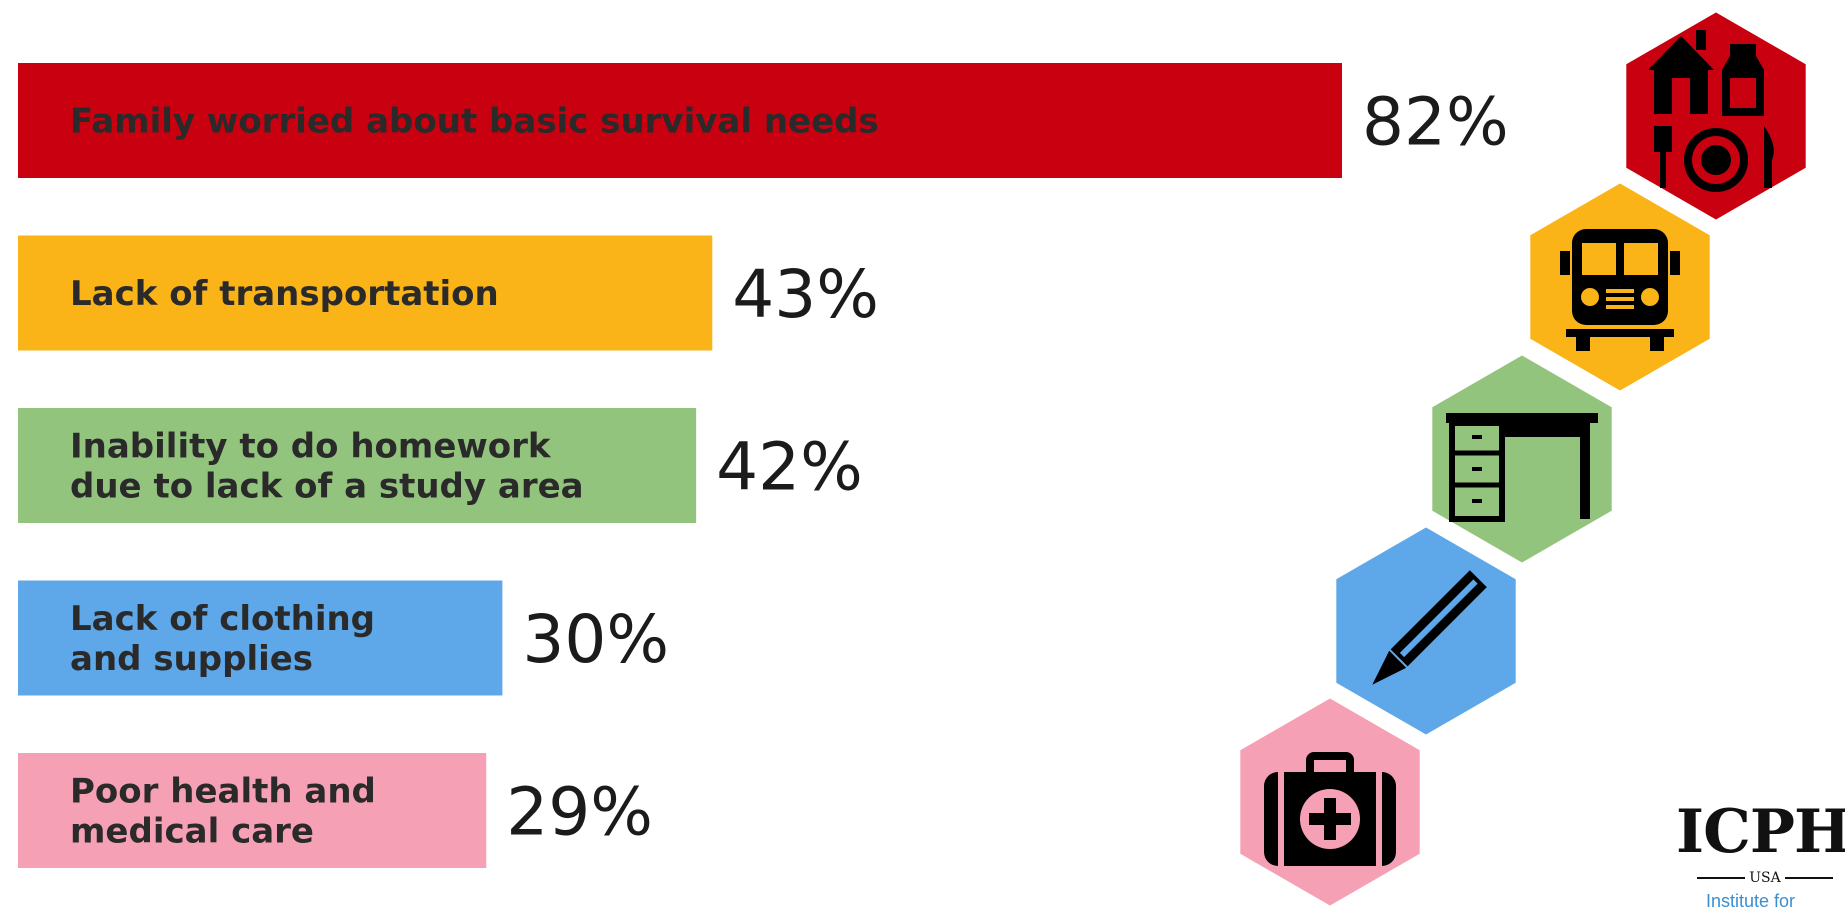  Describe the element at coordinates (1760, 832) in the screenshot. I see `icph-logo: ICPH` at that location.